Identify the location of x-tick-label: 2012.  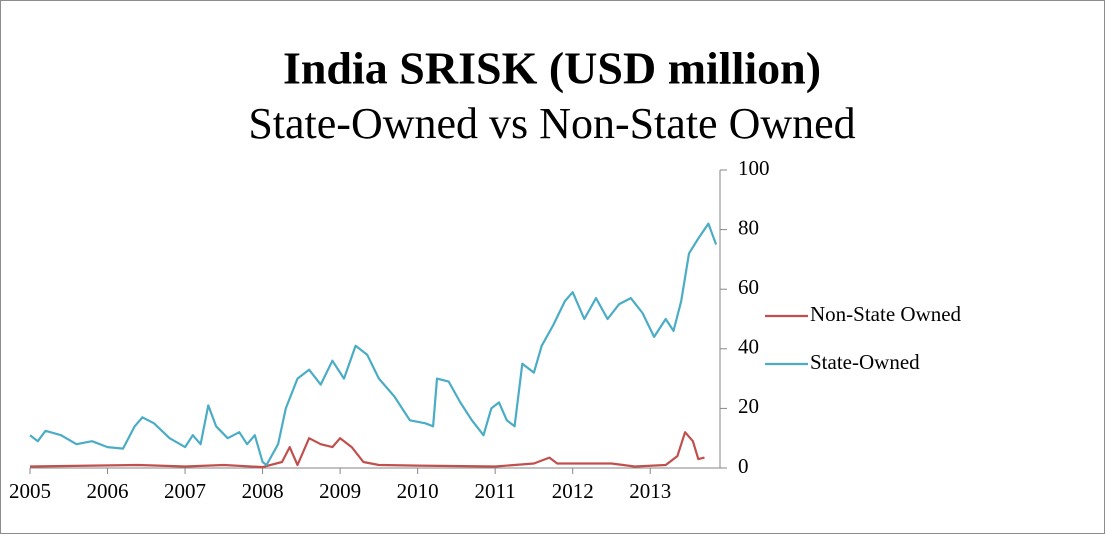
(573, 491).